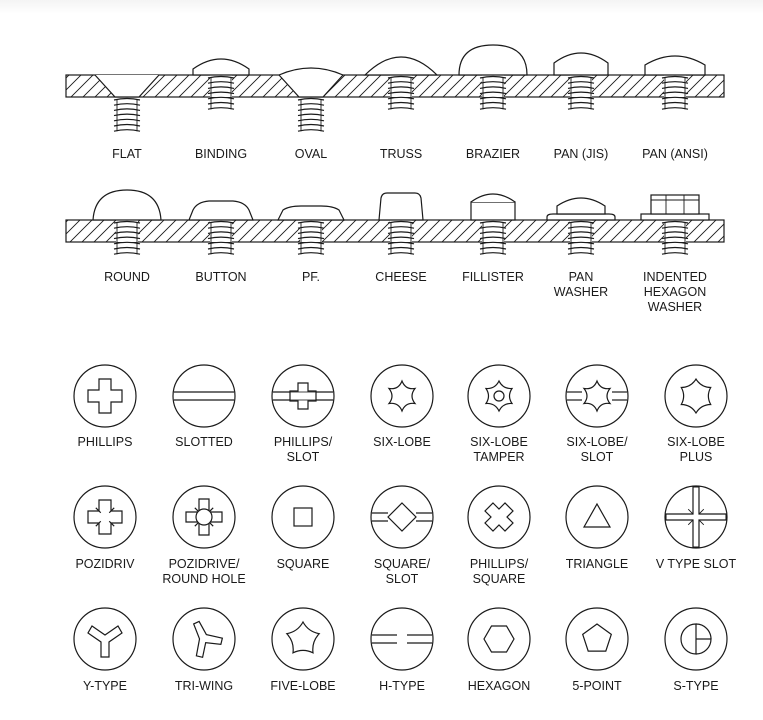 The height and width of the screenshot is (720, 763). What do you see at coordinates (204, 686) in the screenshot?
I see `tri-wing-label: TRI-WING` at bounding box center [204, 686].